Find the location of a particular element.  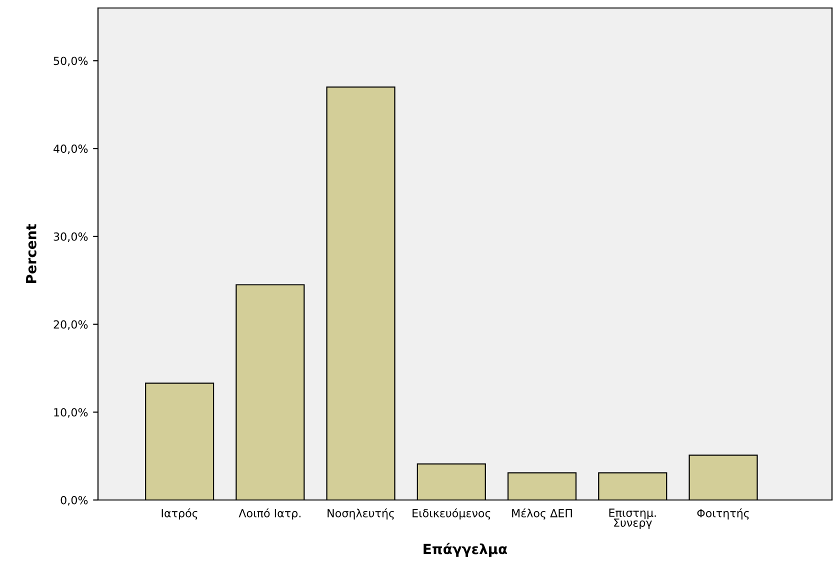

x-tick-label: Φοιτητής is located at coordinates (723, 514).